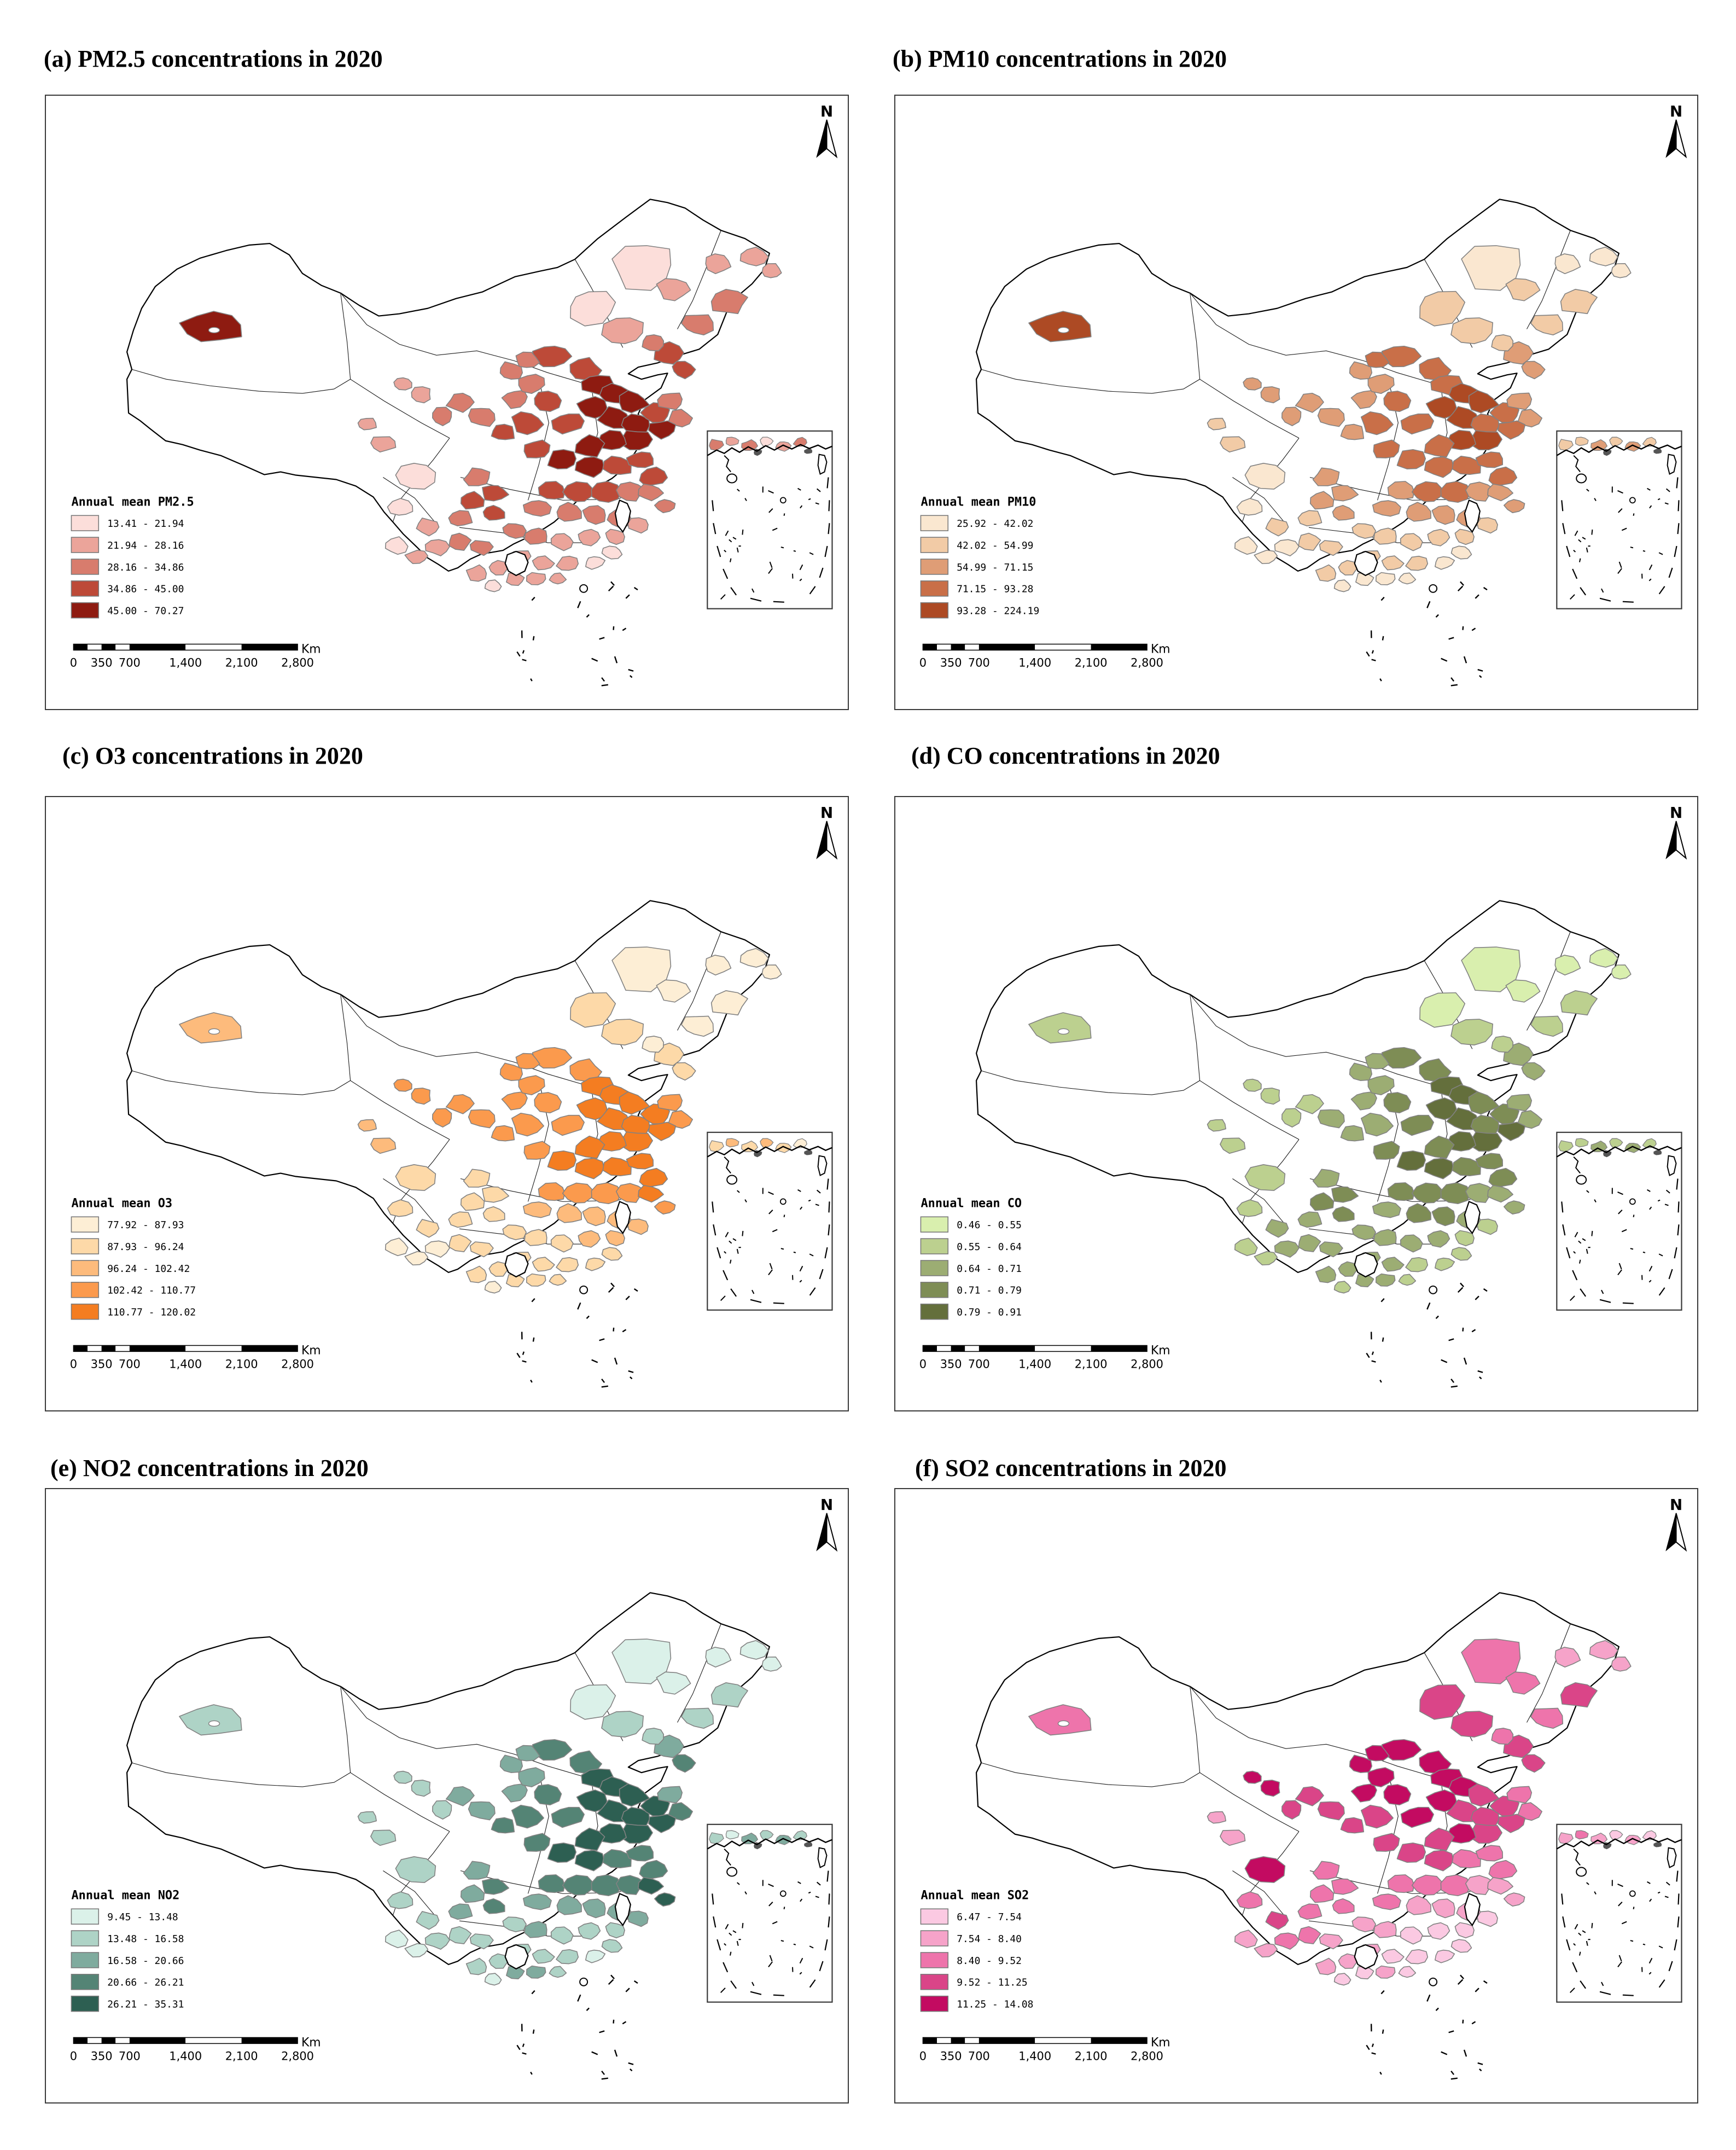  Describe the element at coordinates (998, 611) in the screenshot. I see `legend-range-label: 93.28 - 224.19` at that location.